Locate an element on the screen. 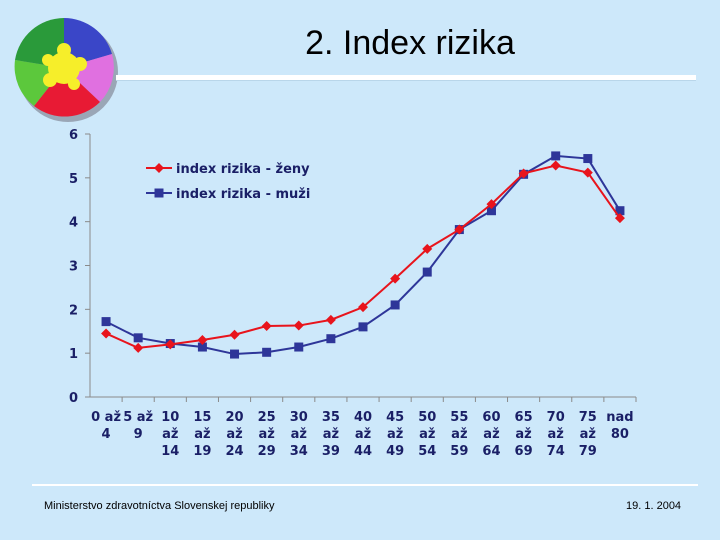  x-tick-label: 0 až 4 is located at coordinates (106, 426).